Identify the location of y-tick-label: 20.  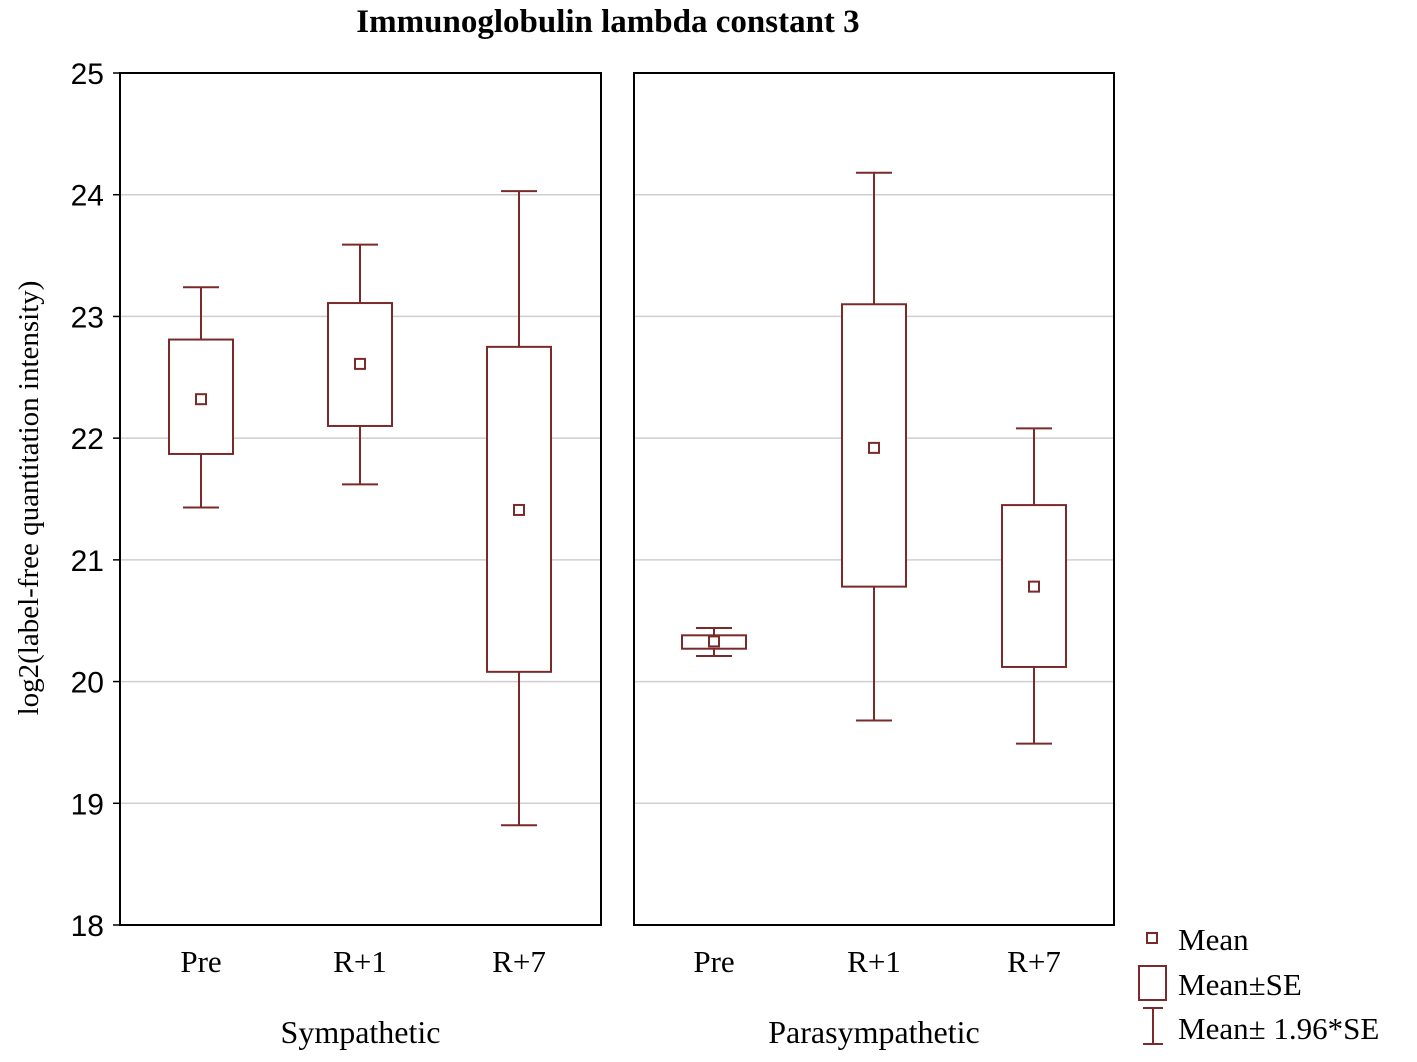
(87, 683).